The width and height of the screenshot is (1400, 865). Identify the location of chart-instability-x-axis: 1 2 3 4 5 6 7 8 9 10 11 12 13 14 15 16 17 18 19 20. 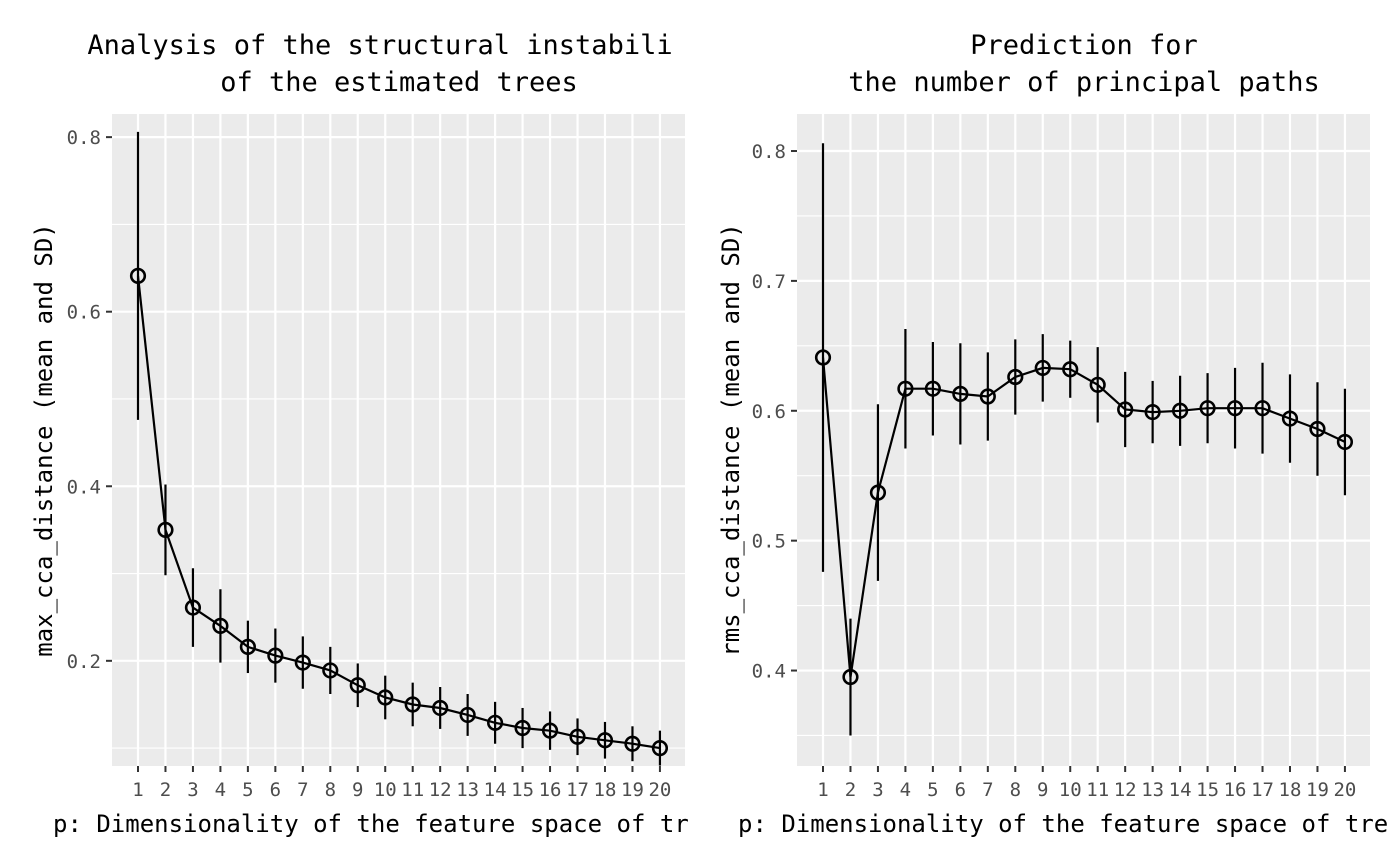
(401, 783).